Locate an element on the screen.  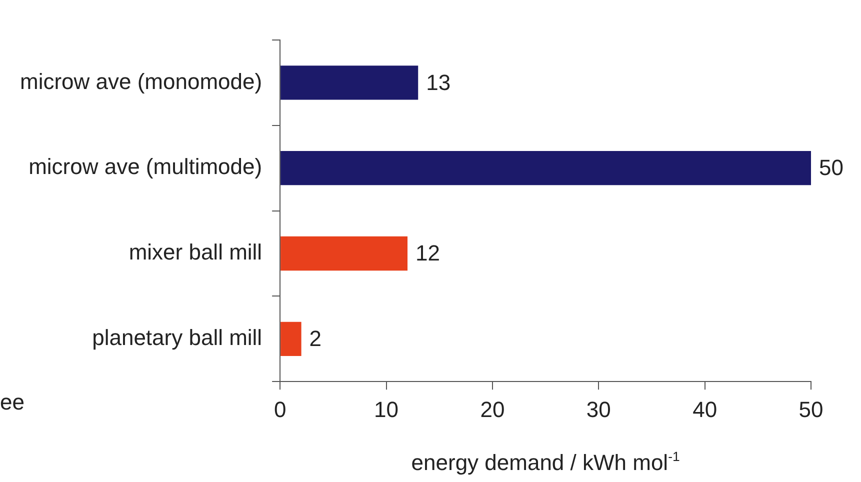
y-tick-label: planetary ball mill is located at coordinates (177, 337).